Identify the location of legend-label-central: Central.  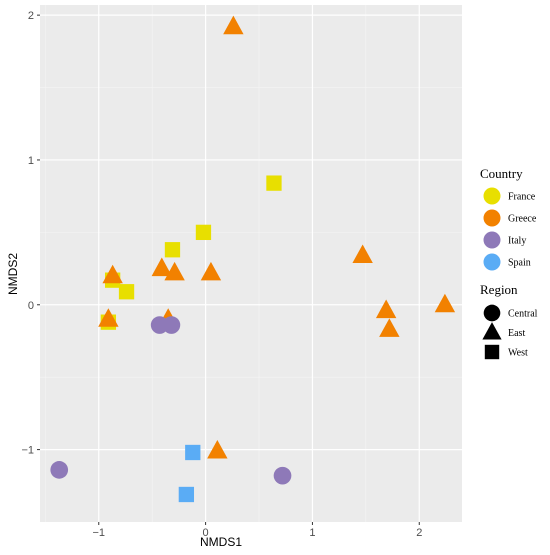
(523, 314).